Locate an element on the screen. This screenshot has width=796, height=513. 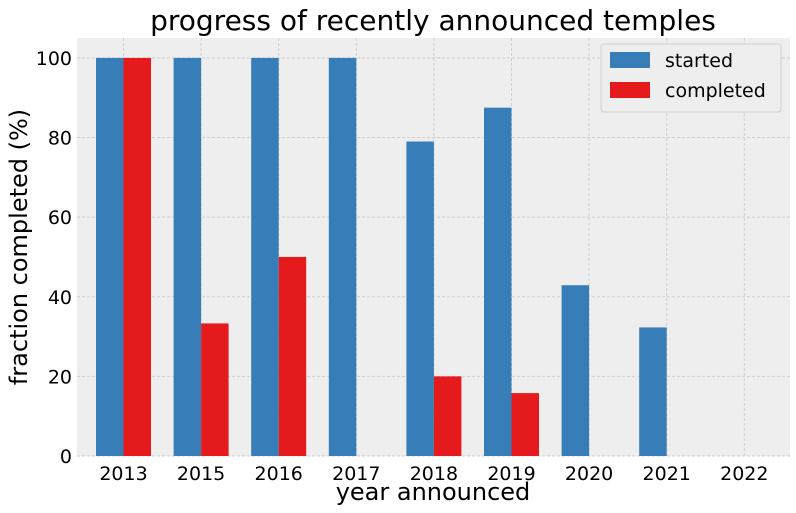
x-tick-label: 2020 is located at coordinates (589, 474).